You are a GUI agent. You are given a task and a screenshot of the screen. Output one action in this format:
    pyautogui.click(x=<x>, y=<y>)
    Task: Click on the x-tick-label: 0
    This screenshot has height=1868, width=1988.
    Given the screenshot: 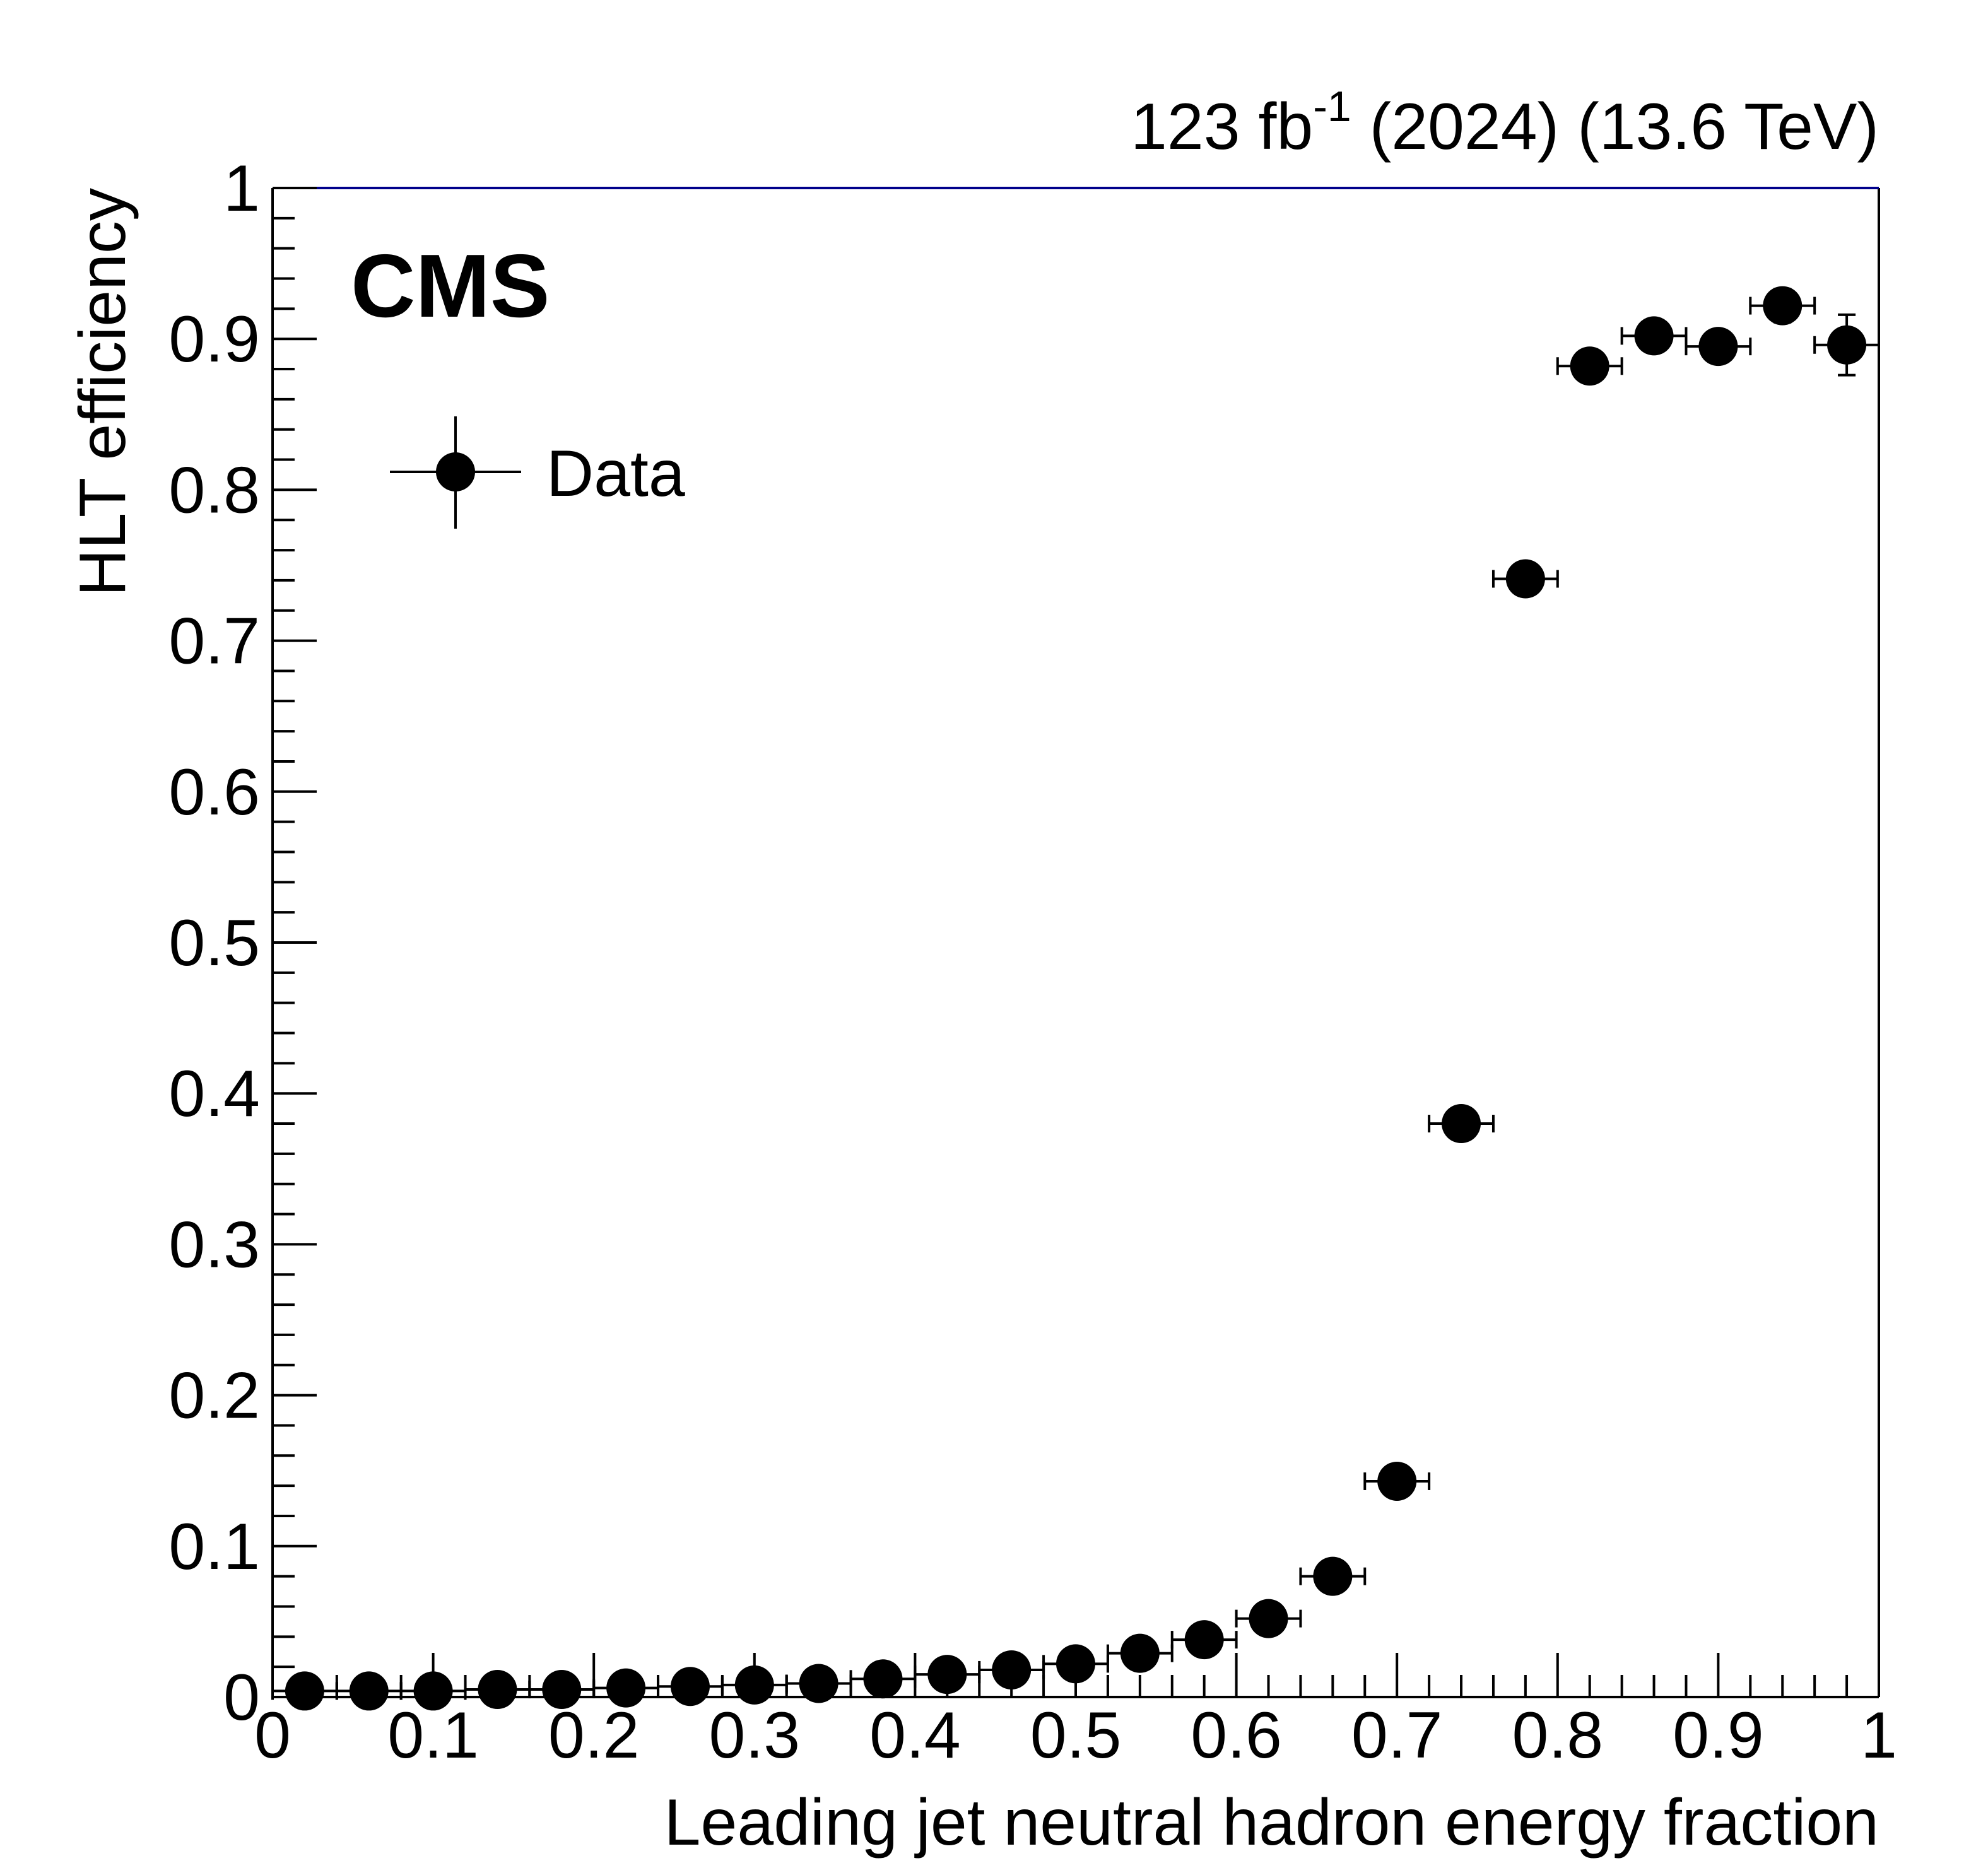 What is the action you would take?
    pyautogui.click(x=272, y=1736)
    